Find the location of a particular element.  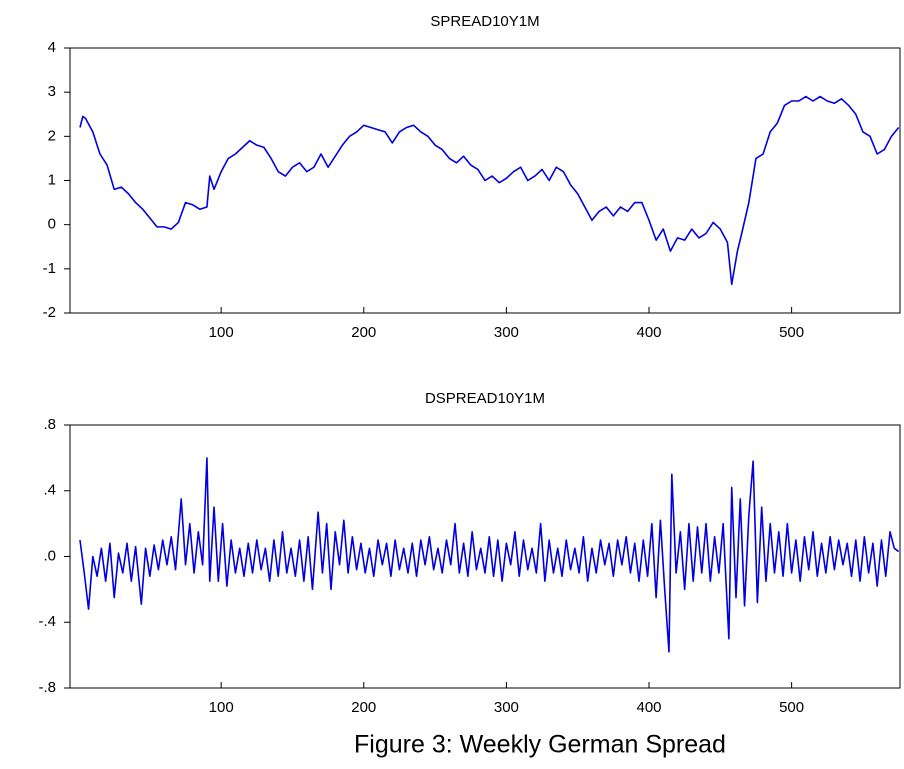

y-tick-label: 3 is located at coordinates (52, 91).